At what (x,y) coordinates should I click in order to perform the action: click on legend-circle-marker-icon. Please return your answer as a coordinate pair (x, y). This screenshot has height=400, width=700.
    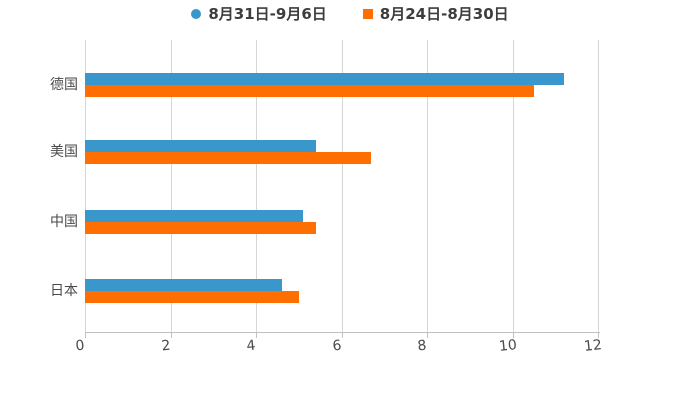
    Looking at the image, I should click on (196, 14).